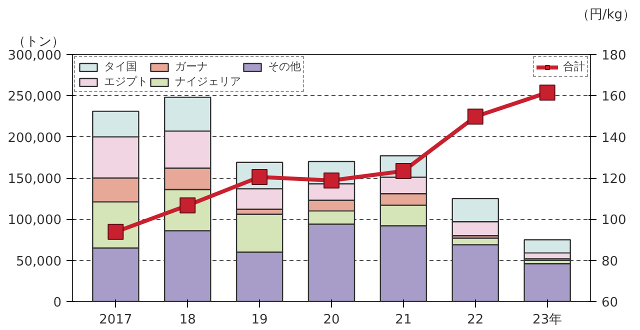 Image resolution: width=640 pixels, height=330 pixels. What do you see at coordinates (403, 320) in the screenshot?
I see `x-tick-label: 21` at bounding box center [403, 320].